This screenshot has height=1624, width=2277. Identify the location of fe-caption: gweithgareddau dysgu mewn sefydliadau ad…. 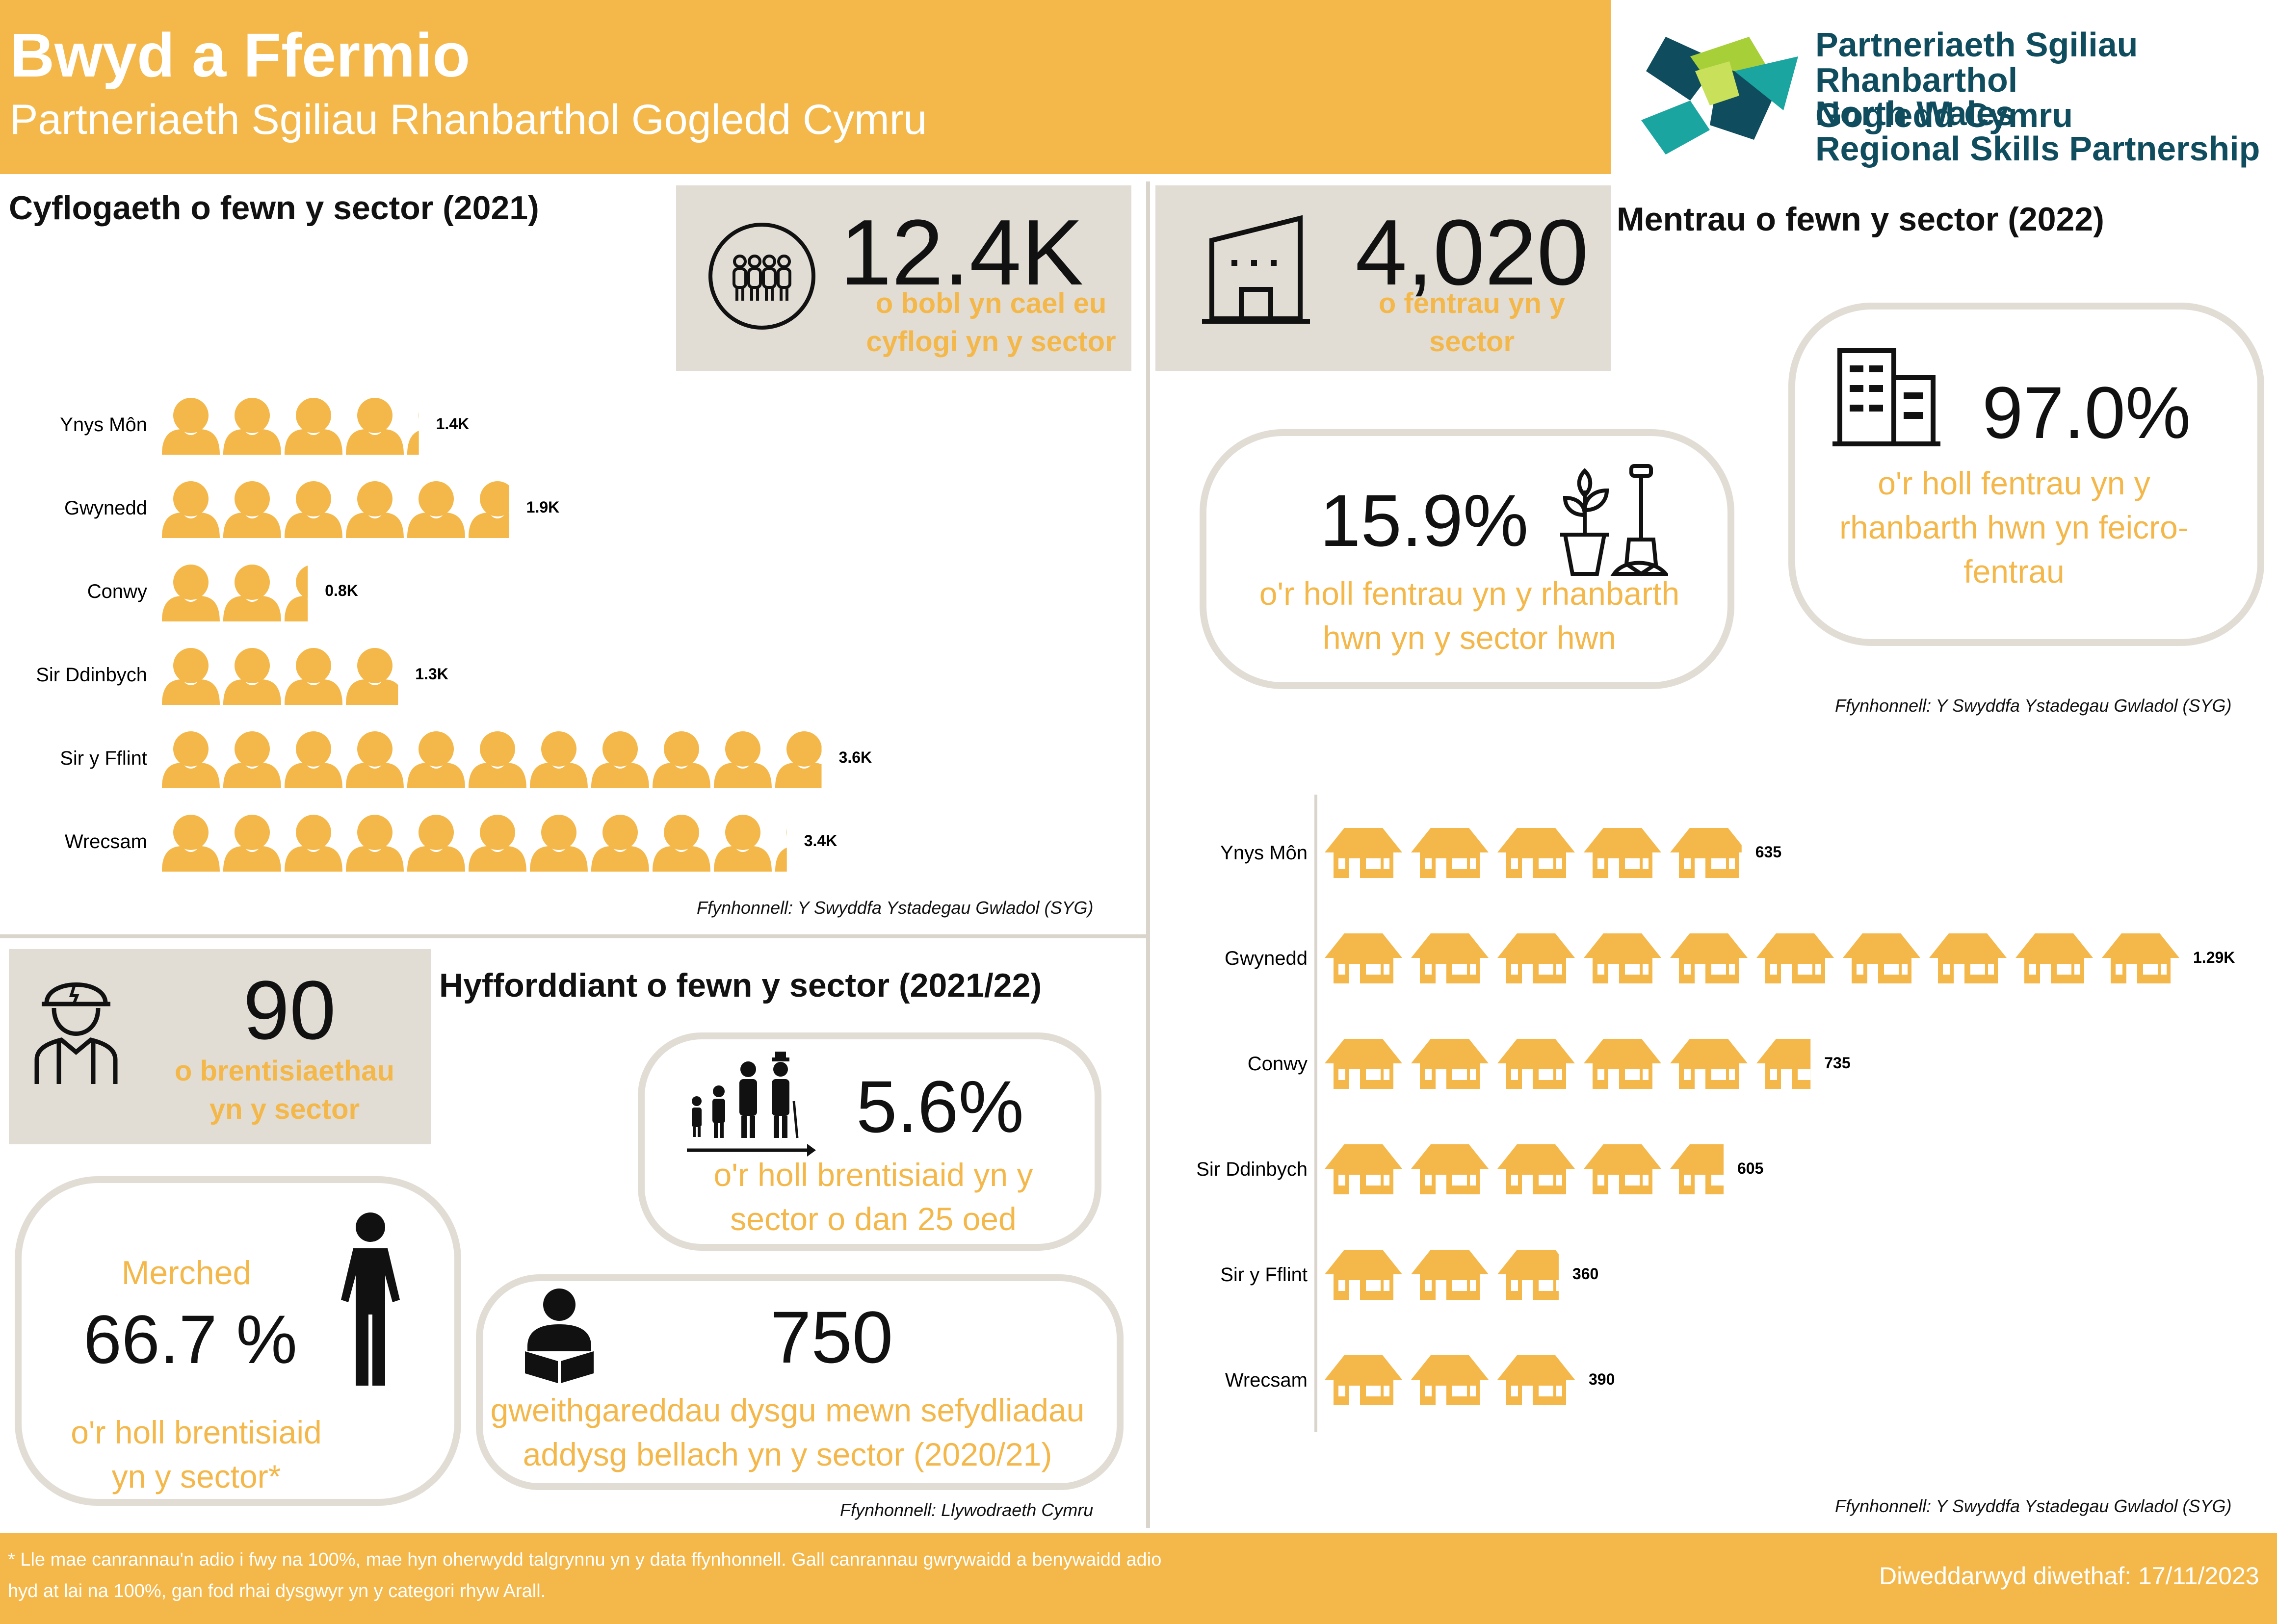
(787, 1432).